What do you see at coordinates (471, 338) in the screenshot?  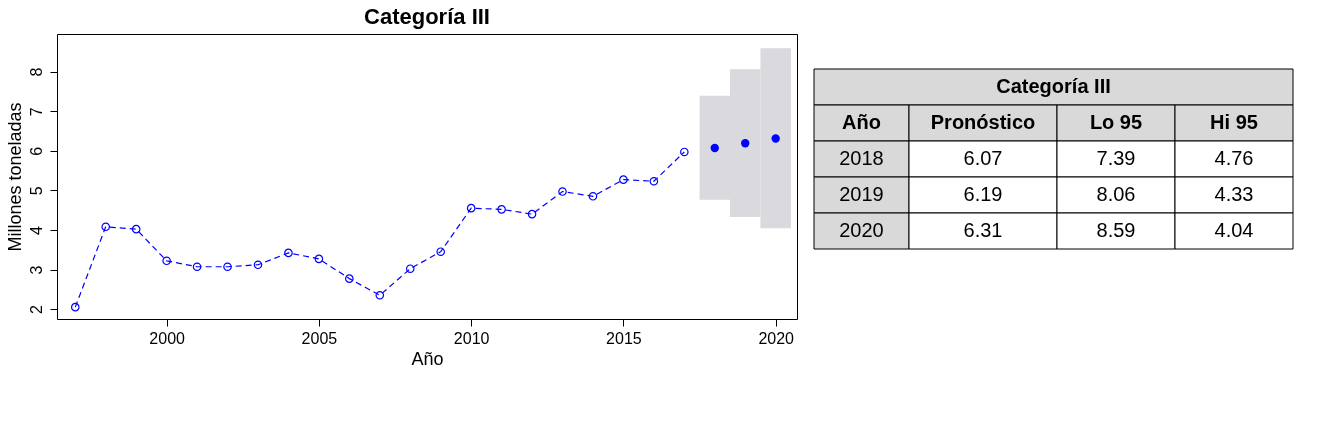 I see `x-tick-label: 2010` at bounding box center [471, 338].